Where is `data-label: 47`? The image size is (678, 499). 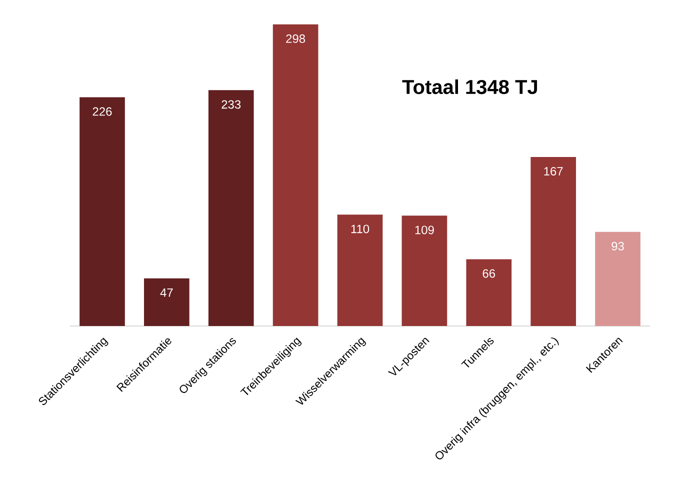
data-label: 47 is located at coordinates (166, 292).